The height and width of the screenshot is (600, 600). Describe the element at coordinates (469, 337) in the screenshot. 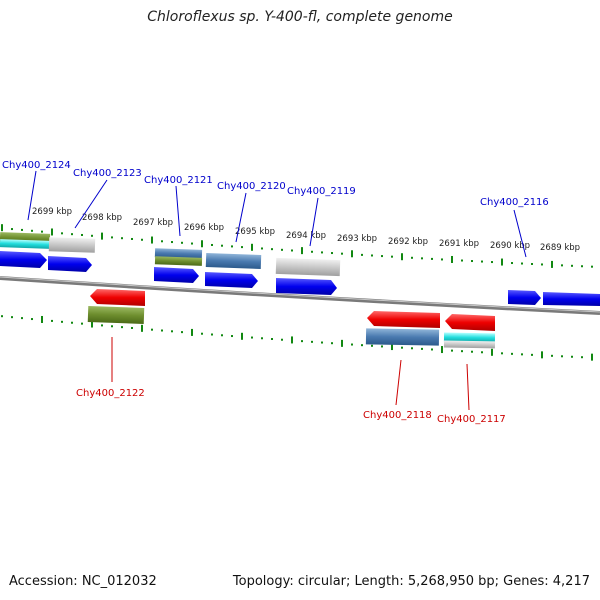

I see `gene-feature-cyan` at that location.